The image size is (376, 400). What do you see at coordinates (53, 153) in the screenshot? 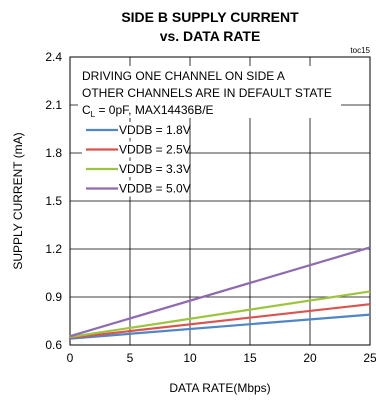
I see `y-tick-label: 1.8` at bounding box center [53, 153].